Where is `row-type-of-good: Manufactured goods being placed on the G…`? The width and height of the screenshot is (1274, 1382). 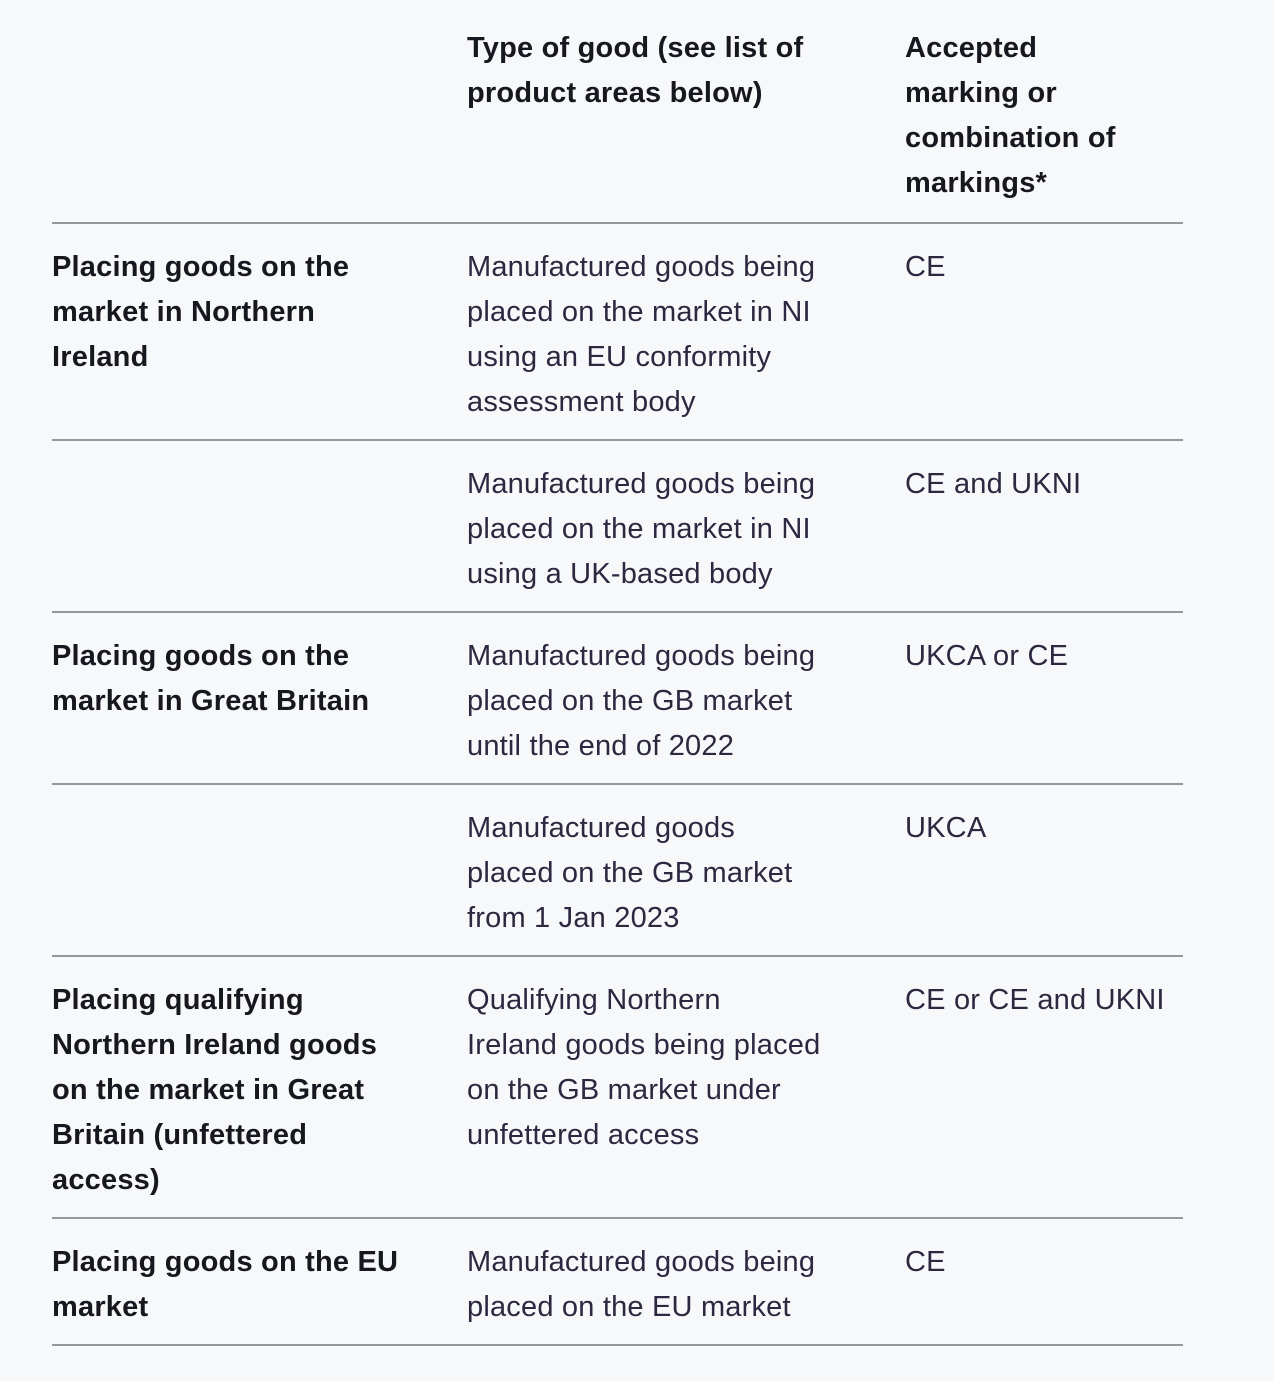
row-type-of-good: Manufactured goods being placed on the G… is located at coordinates (686, 698).